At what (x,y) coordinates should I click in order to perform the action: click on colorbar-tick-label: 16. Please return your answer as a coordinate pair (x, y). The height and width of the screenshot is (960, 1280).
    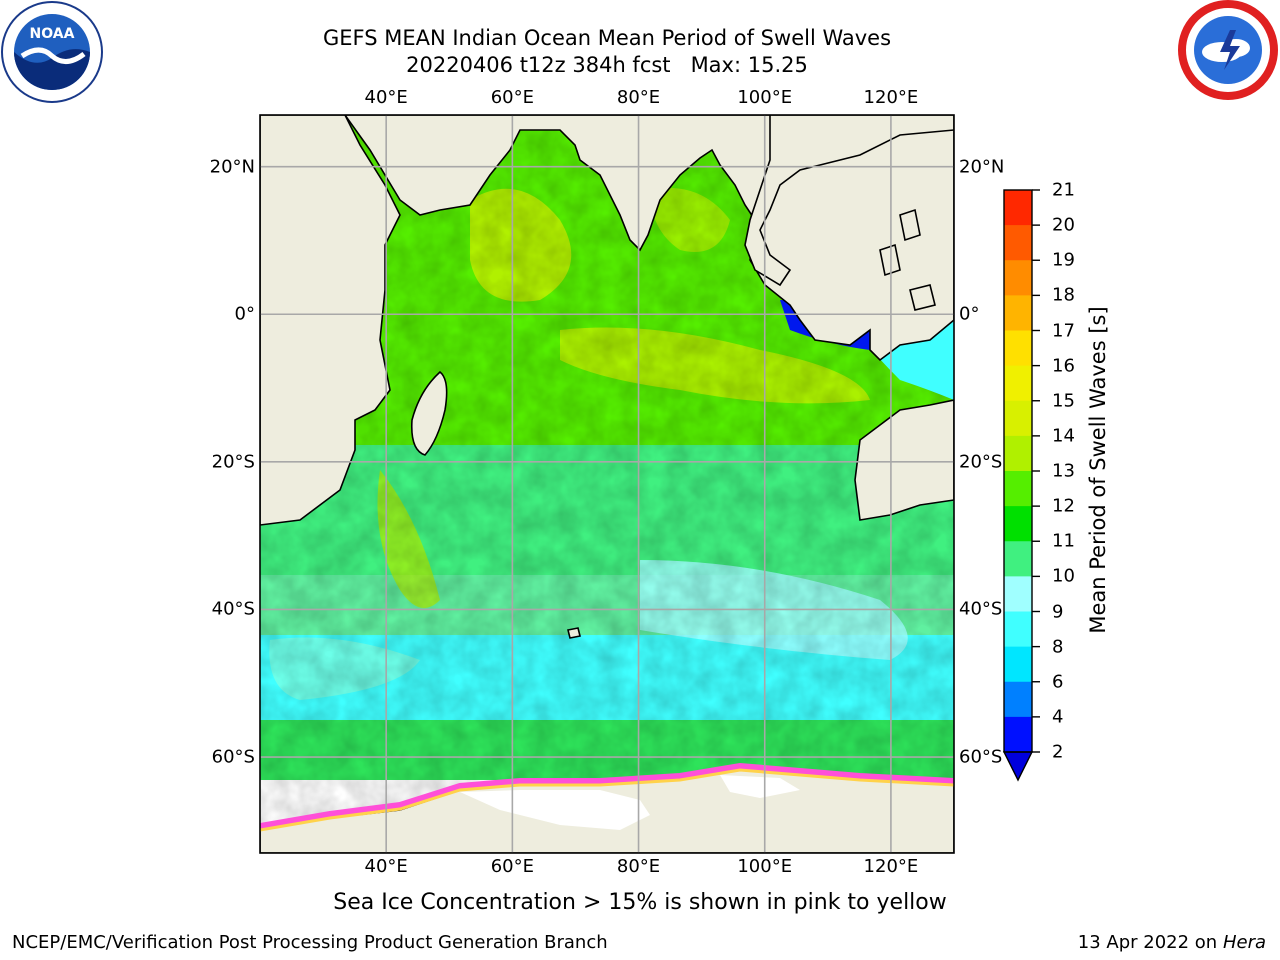
    Looking at the image, I should click on (1063, 366).